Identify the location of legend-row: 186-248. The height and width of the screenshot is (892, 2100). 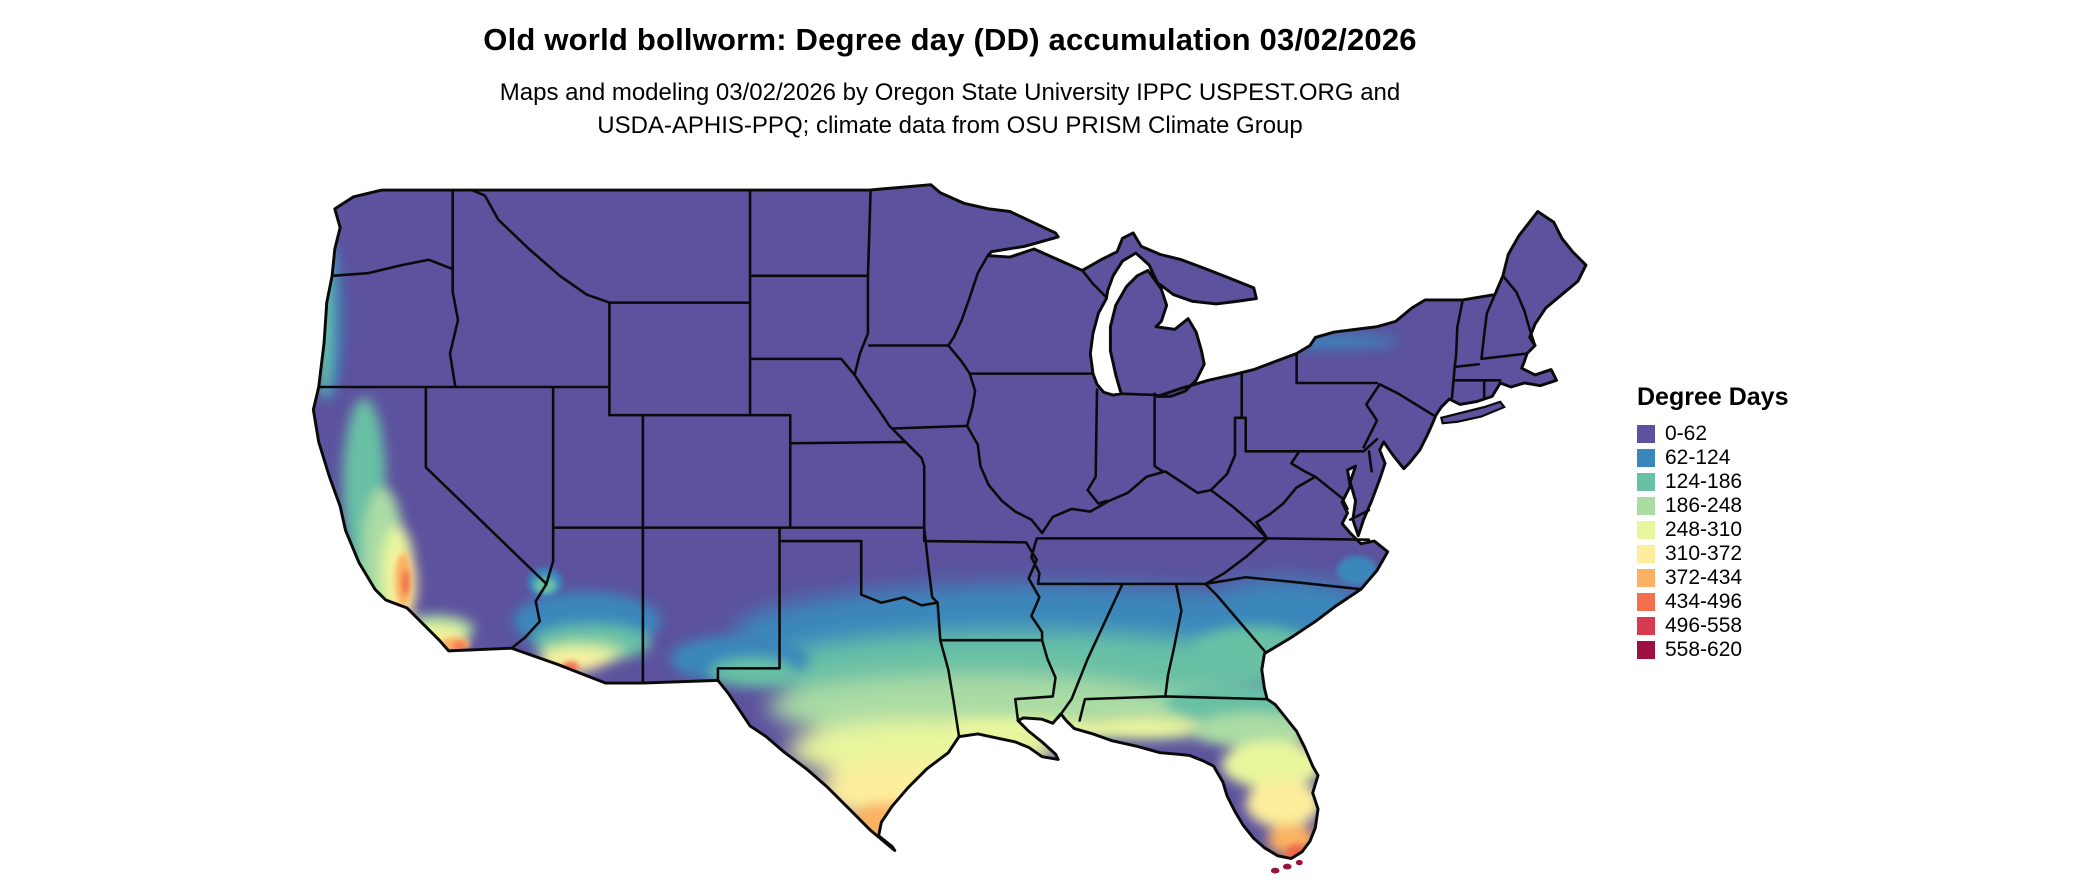
(1757, 506).